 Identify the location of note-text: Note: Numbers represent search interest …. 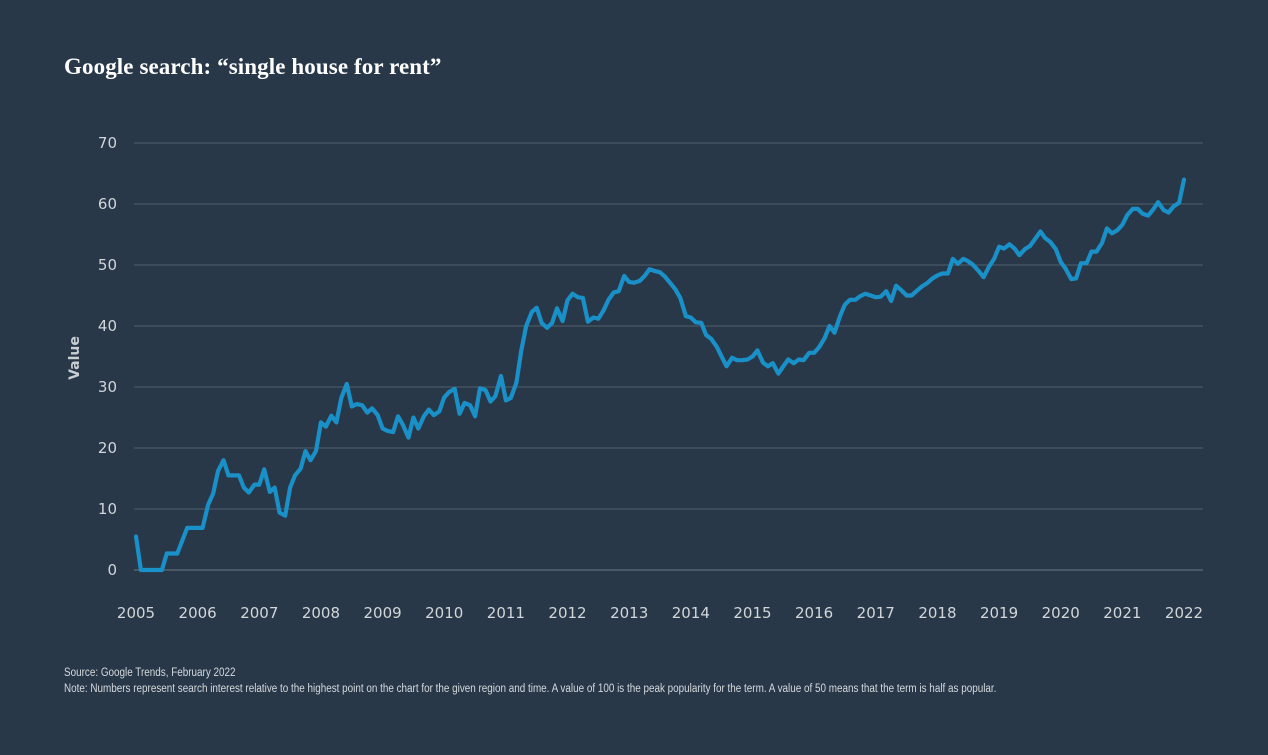
(530, 689).